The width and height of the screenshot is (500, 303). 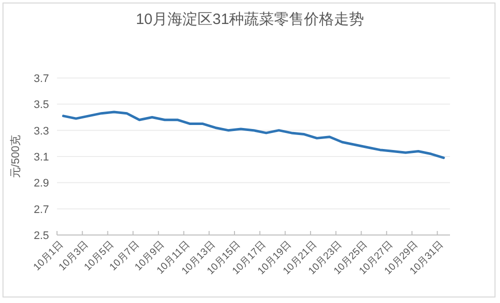 What do you see at coordinates (41, 210) in the screenshot?
I see `y-tick-label: 2.7` at bounding box center [41, 210].